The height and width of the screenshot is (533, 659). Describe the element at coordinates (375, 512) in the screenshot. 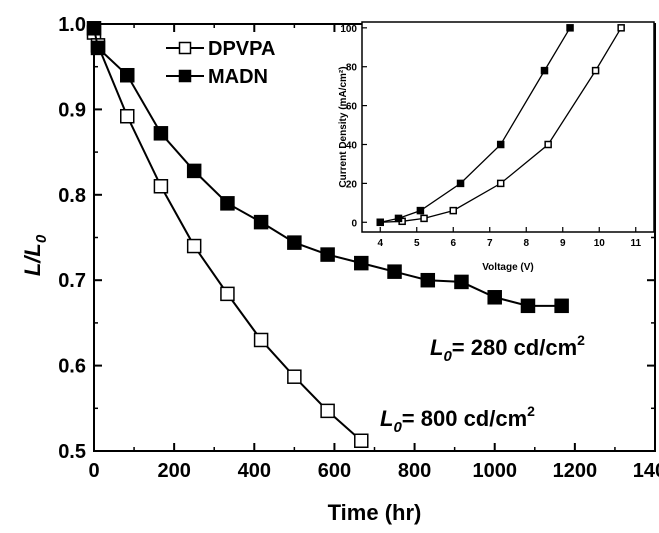

I see `x-axis-title: Time (hr)` at that location.